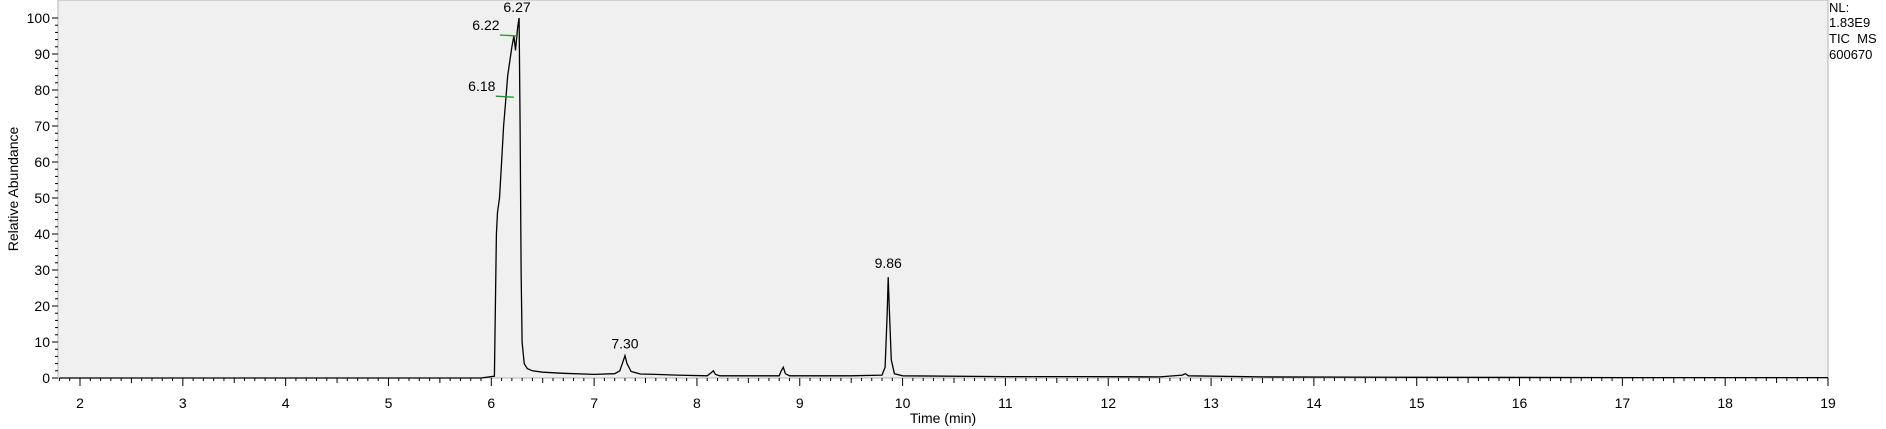 Image resolution: width=1886 pixels, height=429 pixels. I want to click on y-tick-label: 60, so click(42, 162).